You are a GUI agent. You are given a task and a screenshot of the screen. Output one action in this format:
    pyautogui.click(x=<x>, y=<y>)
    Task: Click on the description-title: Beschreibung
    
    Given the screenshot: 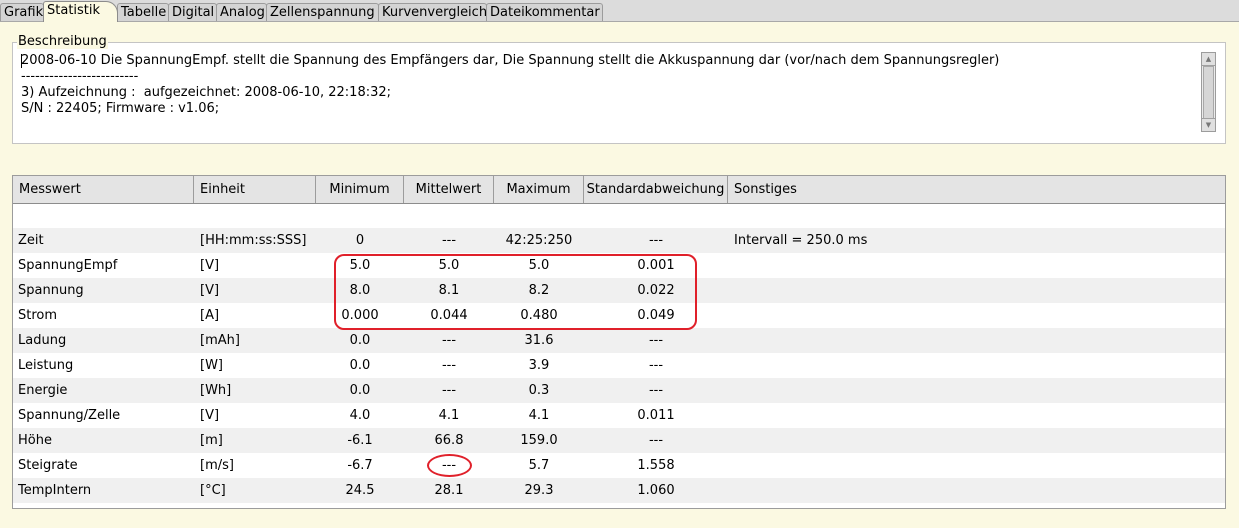 What is the action you would take?
    pyautogui.click(x=62, y=41)
    